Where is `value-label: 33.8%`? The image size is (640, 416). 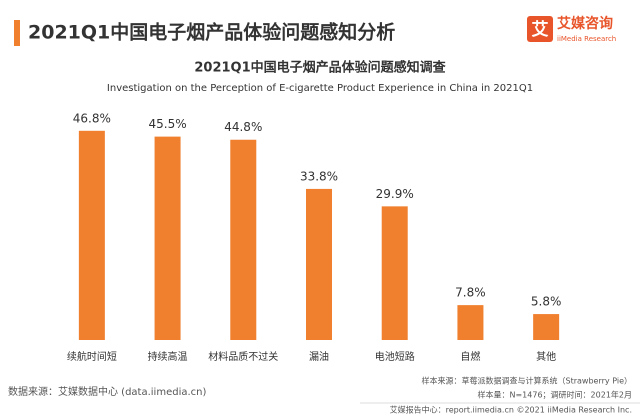
value-label: 33.8% is located at coordinates (319, 176).